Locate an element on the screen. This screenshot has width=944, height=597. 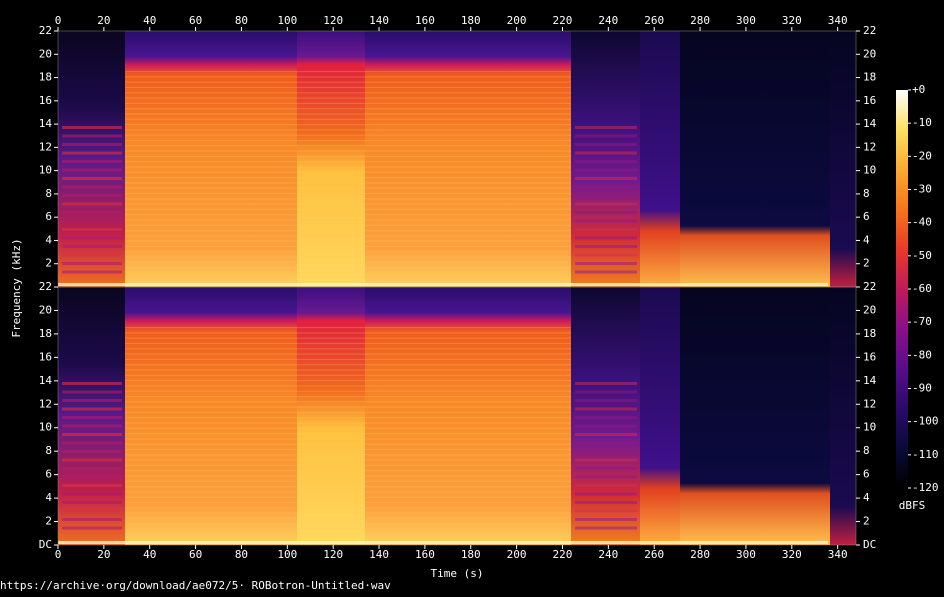
x-axis-label: Time (s) is located at coordinates (457, 573).